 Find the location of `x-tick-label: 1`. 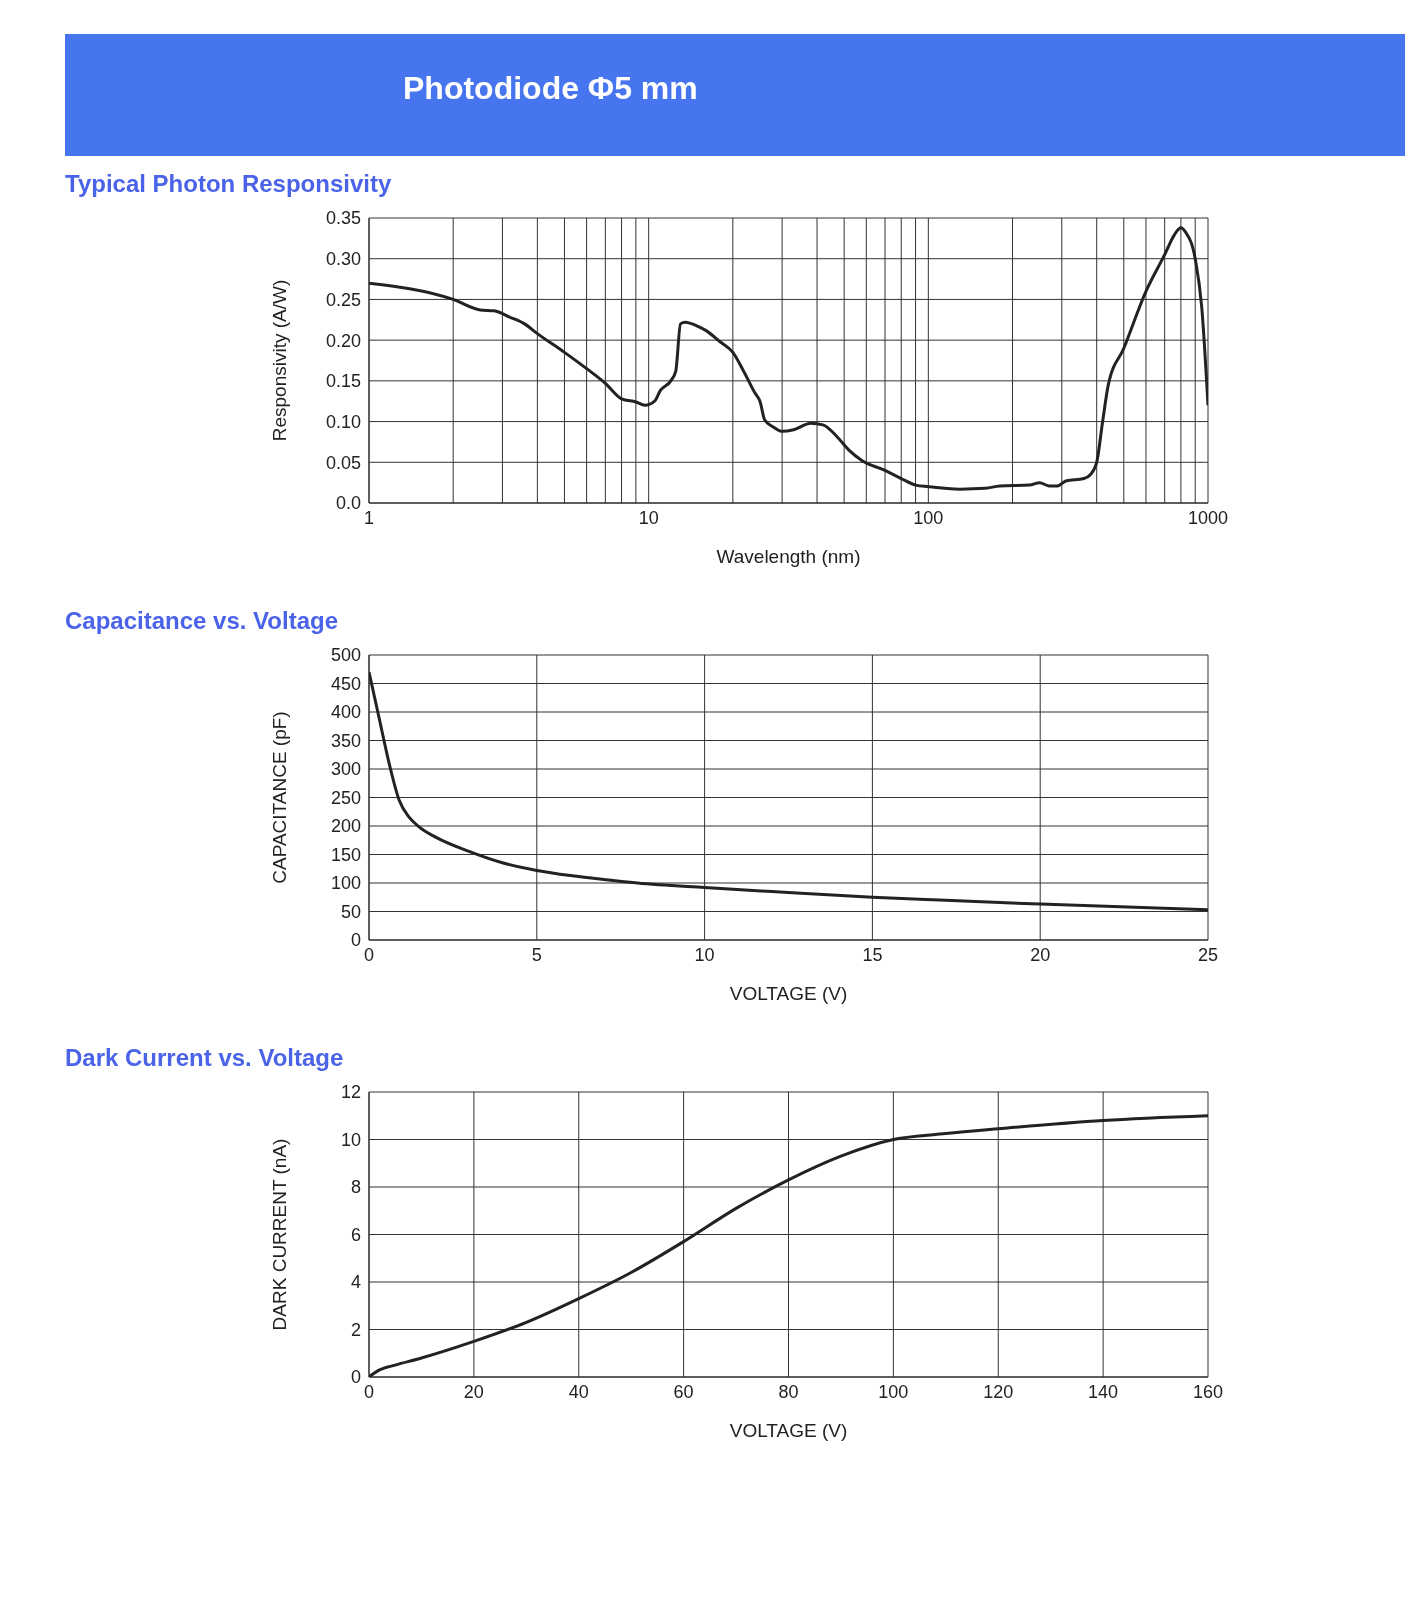

x-tick-label: 1 is located at coordinates (369, 517).